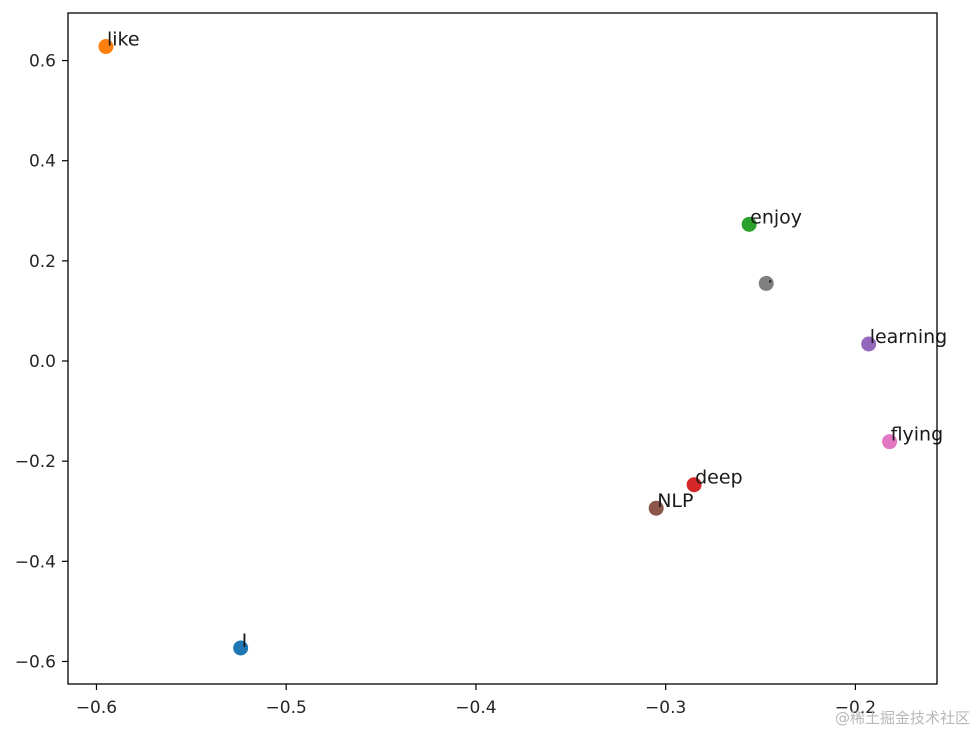 Image resolution: width=976 pixels, height=734 pixels. Describe the element at coordinates (35, 562) in the screenshot. I see `y-tick-label: −0.4` at that location.